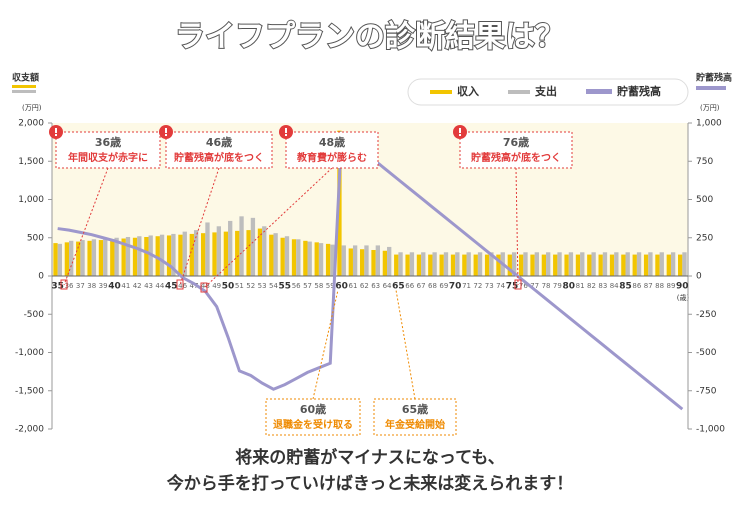  What do you see at coordinates (64, 284) in the screenshot?
I see `annotation-marker` at bounding box center [64, 284].